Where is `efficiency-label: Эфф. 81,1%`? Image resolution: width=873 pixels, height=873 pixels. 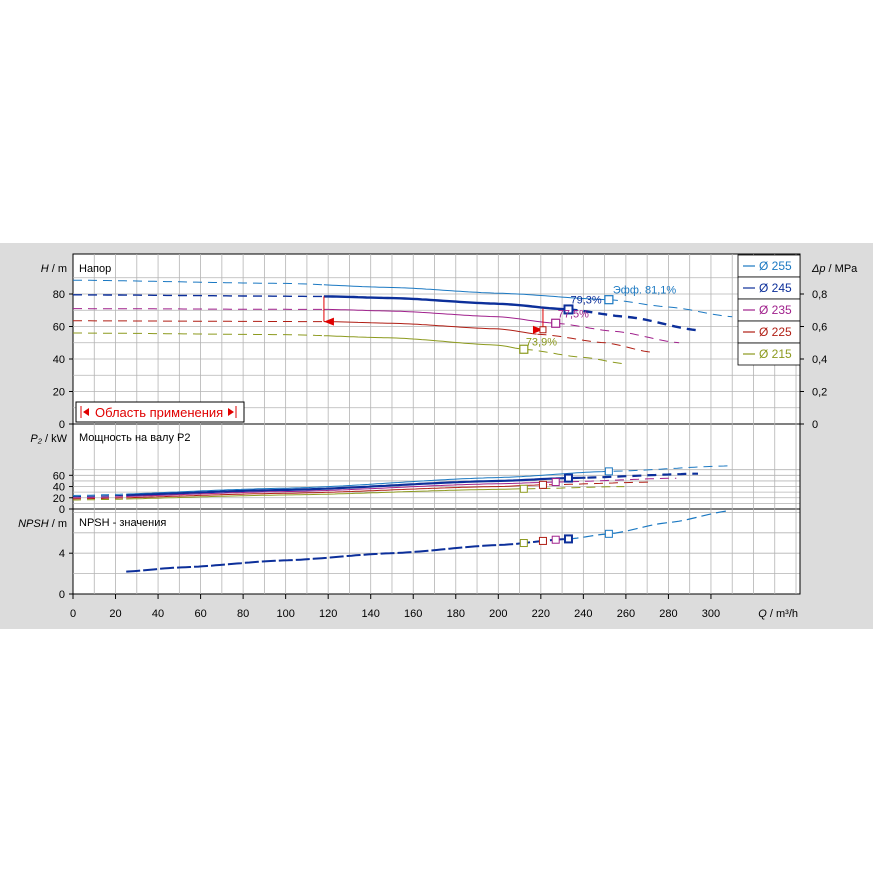 efficiency-label: Эфф. 81,1% is located at coordinates (645, 291).